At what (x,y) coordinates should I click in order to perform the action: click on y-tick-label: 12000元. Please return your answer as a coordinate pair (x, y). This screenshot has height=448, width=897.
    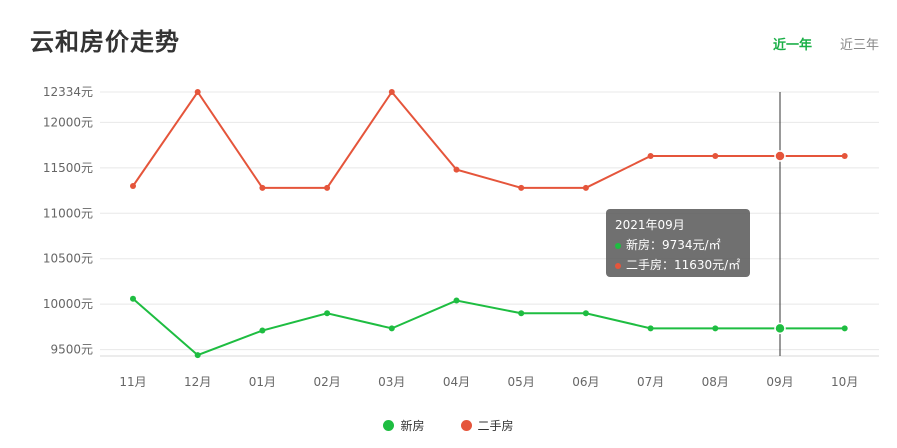
    Looking at the image, I should click on (68, 122).